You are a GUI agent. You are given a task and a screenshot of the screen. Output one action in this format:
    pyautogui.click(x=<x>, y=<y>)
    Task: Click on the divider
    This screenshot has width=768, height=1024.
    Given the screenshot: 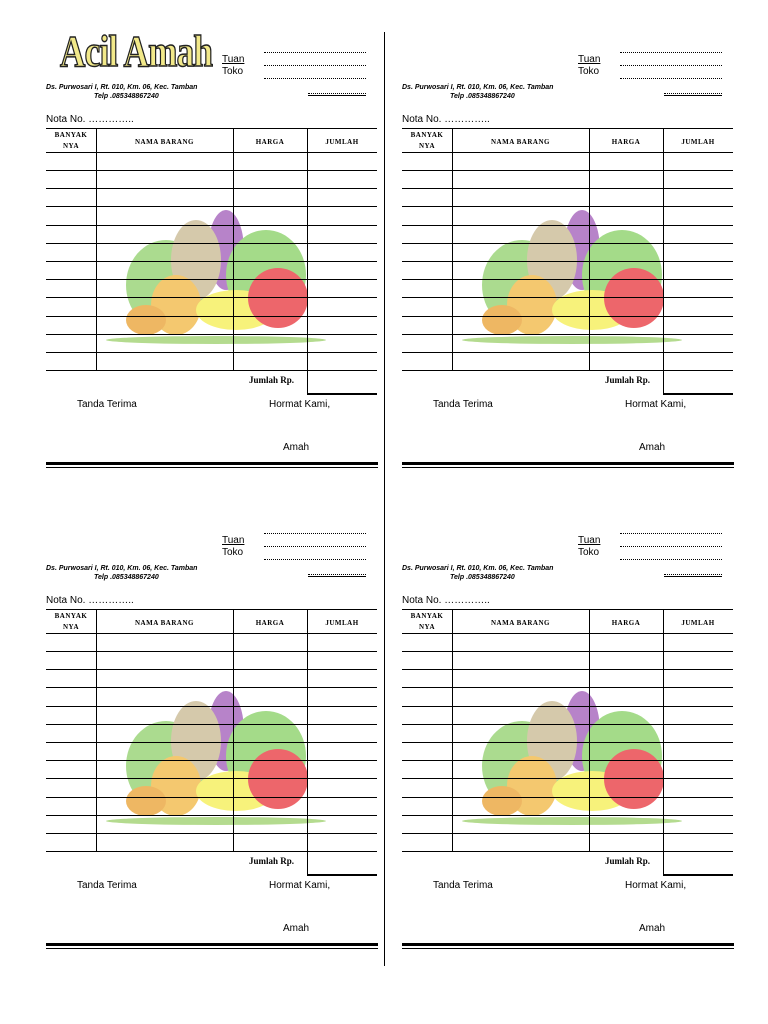 What is the action you would take?
    pyautogui.click(x=384, y=499)
    